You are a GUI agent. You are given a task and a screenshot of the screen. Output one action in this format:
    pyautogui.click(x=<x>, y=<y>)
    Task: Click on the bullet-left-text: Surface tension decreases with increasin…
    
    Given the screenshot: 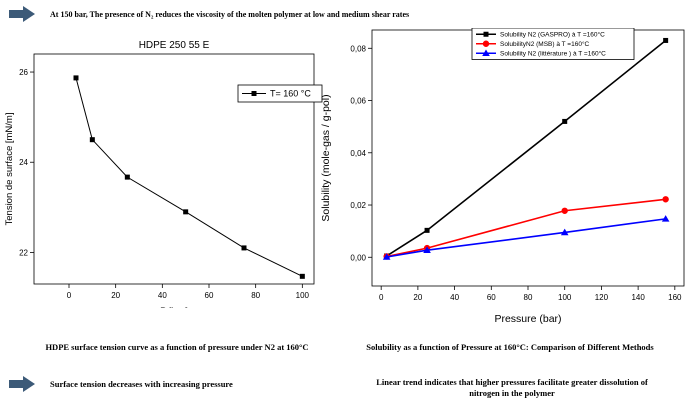 What is the action you would take?
    pyautogui.click(x=141, y=384)
    